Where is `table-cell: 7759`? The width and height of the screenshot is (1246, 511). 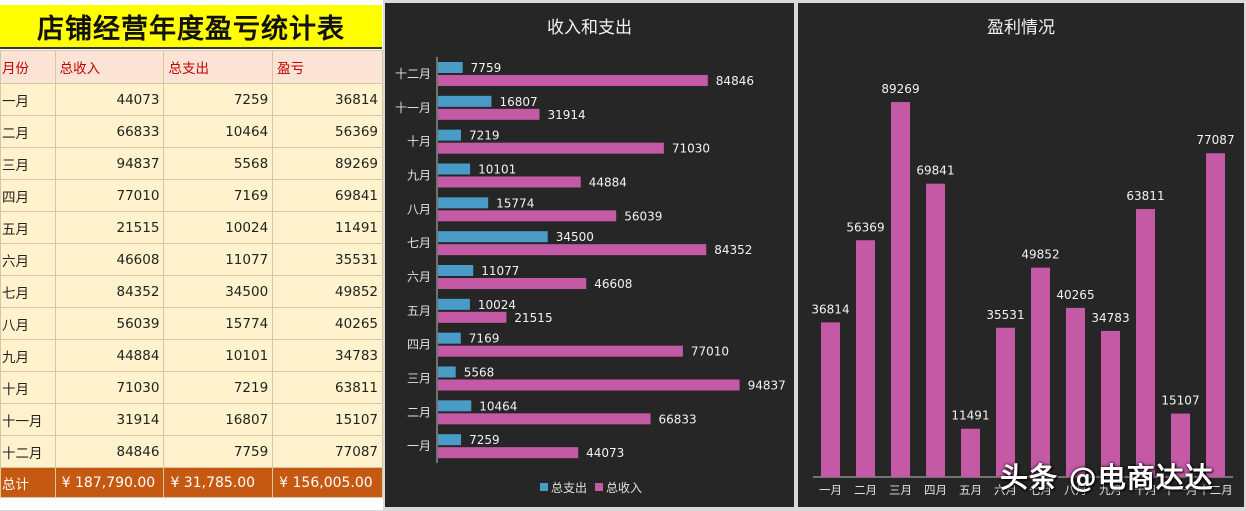 table-cell: 7759 is located at coordinates (218, 451).